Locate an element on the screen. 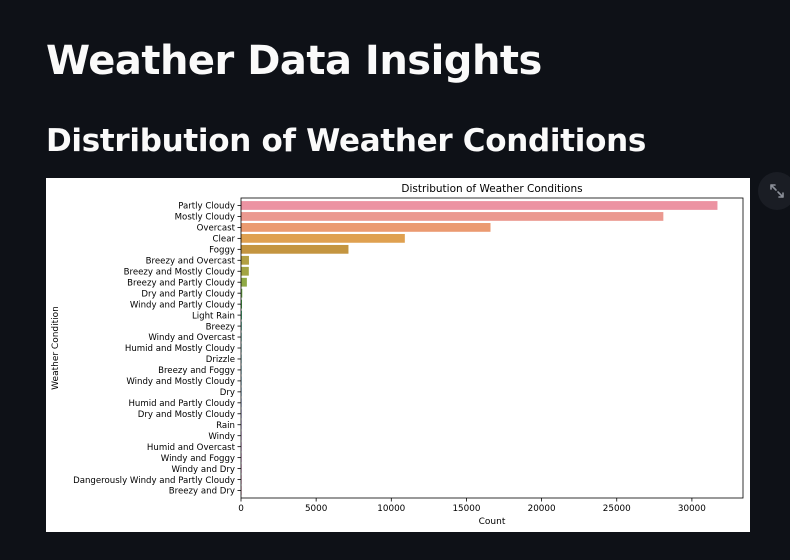 Image resolution: width=790 pixels, height=560 pixels. x-axis-label: Count is located at coordinates (492, 522).